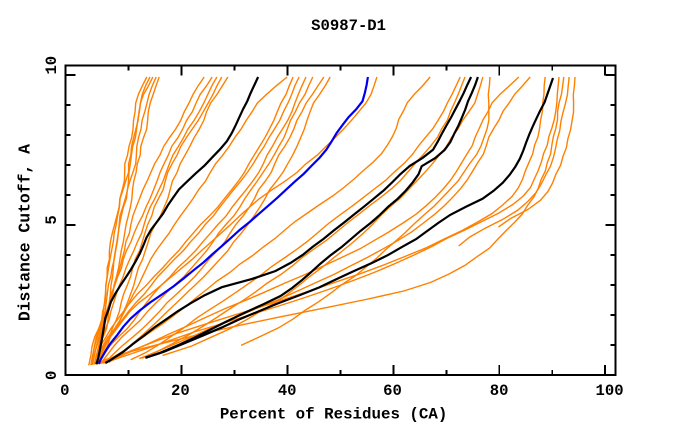 This screenshot has height=440, width=680. I want to click on svg-text: S0987-D1, so click(348, 26).